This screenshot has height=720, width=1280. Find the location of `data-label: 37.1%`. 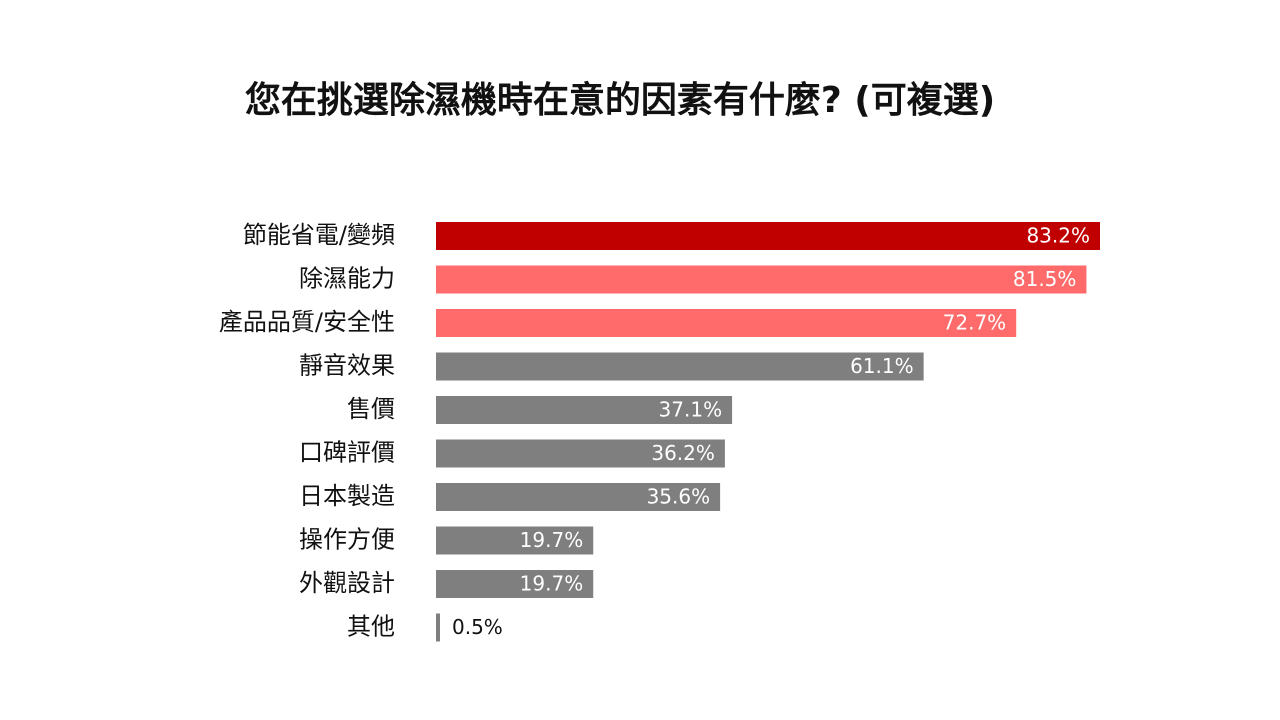

data-label: 37.1% is located at coordinates (691, 410).